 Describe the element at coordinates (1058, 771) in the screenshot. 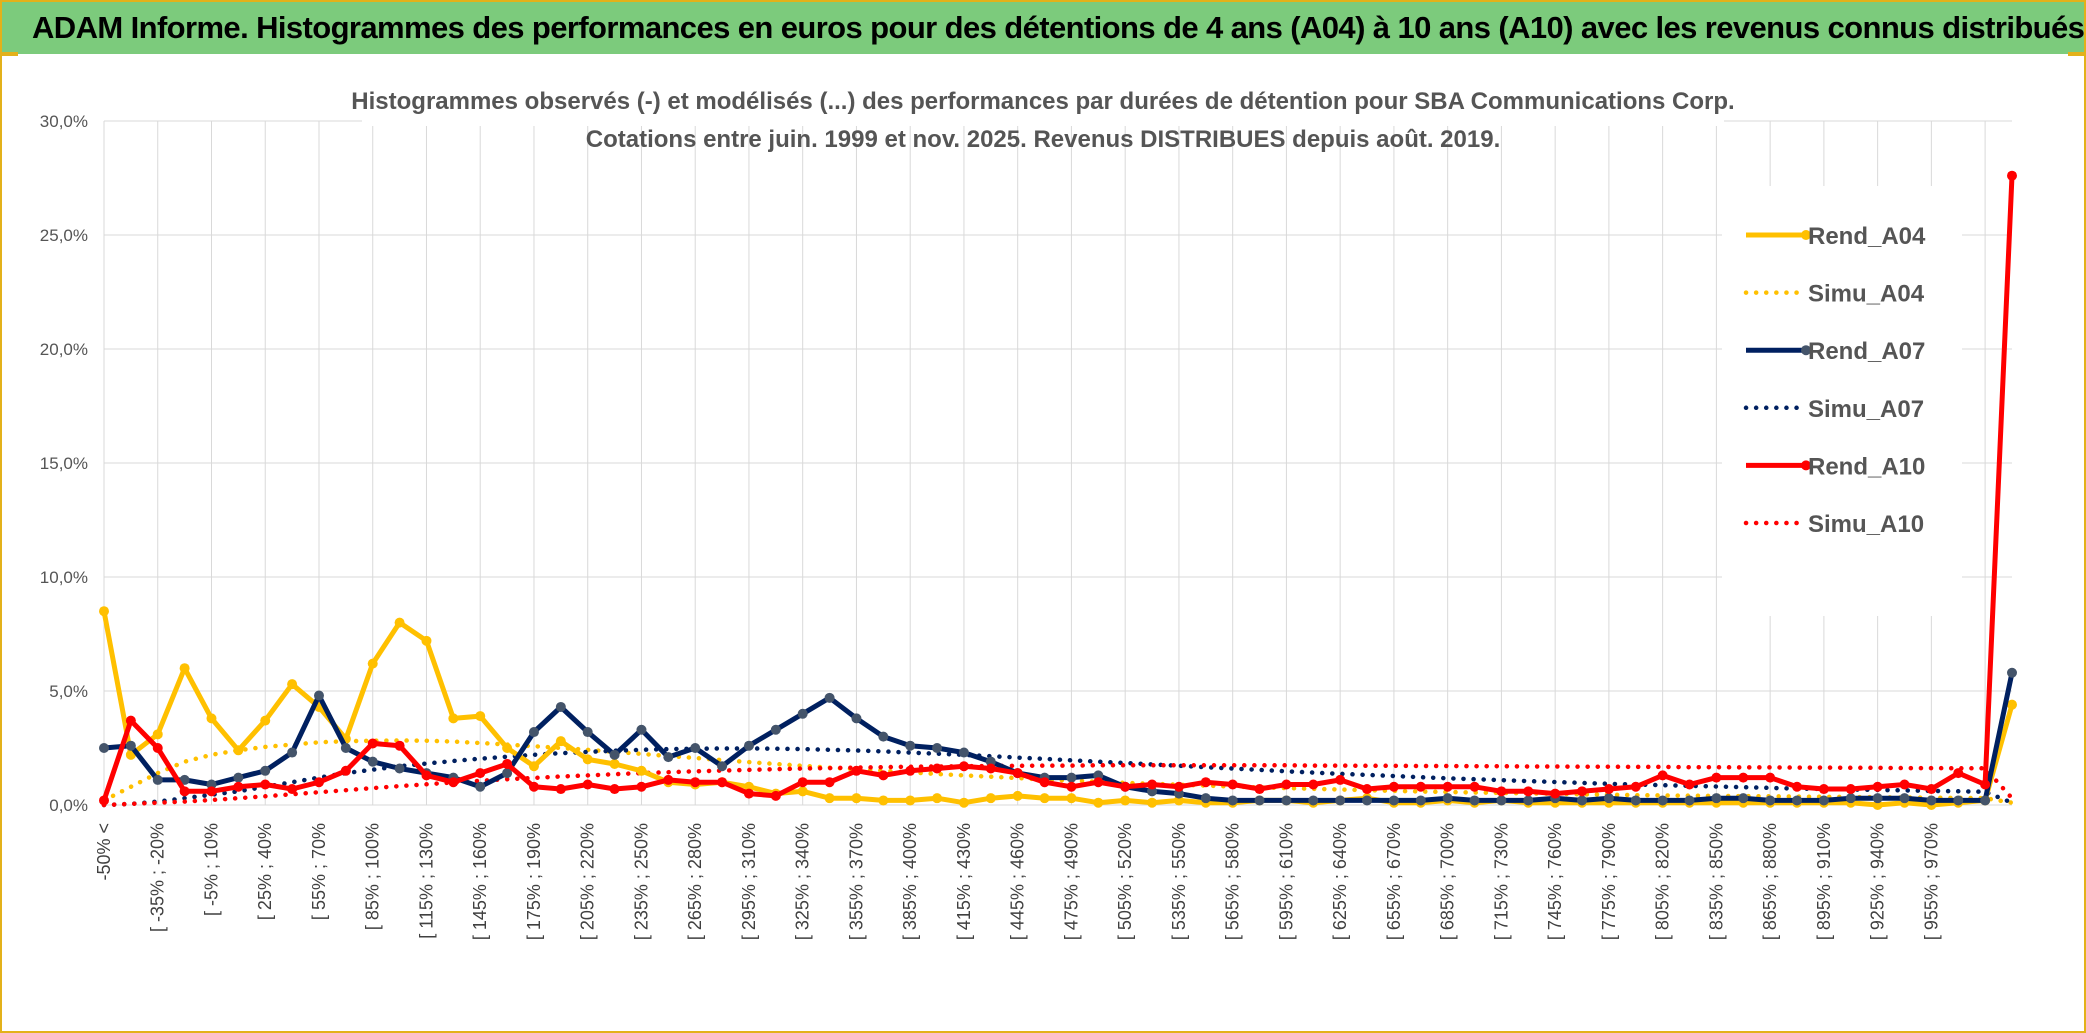

I see `series-line-simu-a04` at that location.